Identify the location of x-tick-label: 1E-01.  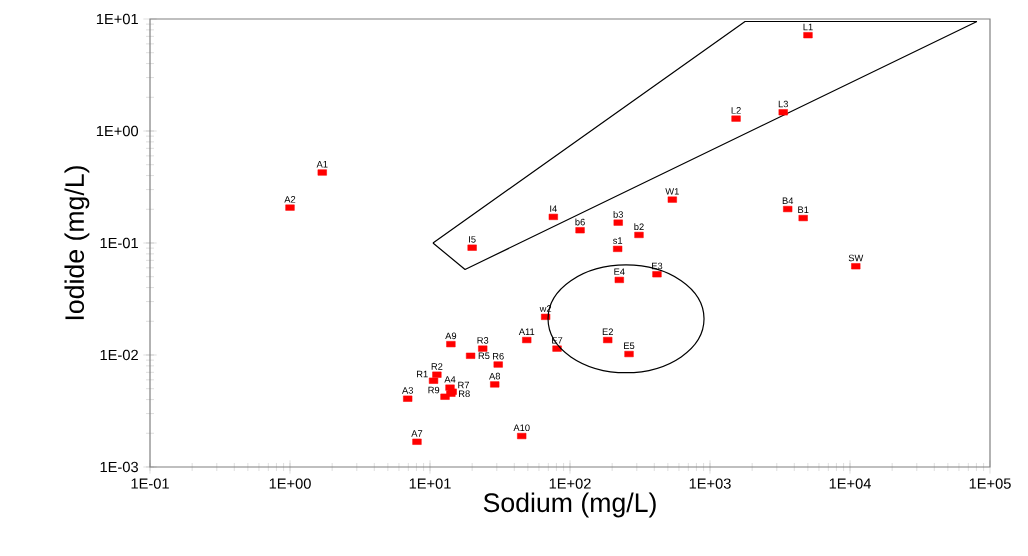
(150, 483).